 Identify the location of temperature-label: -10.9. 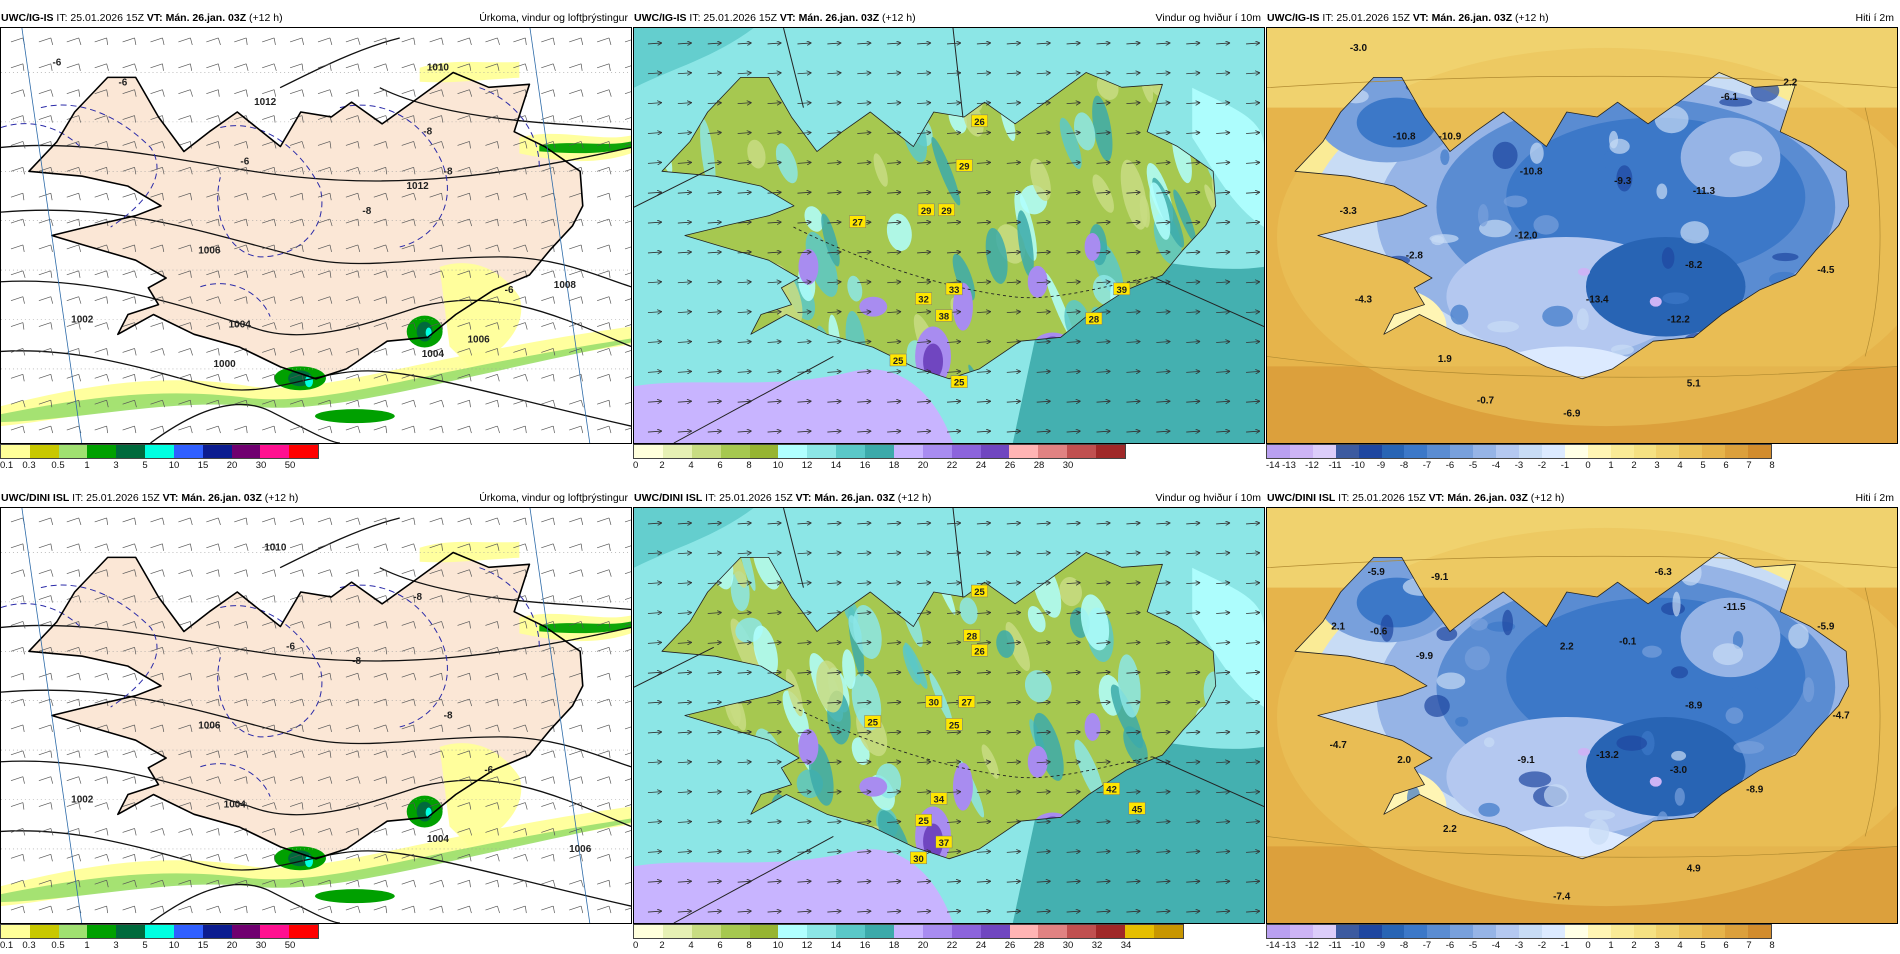
(1450, 137).